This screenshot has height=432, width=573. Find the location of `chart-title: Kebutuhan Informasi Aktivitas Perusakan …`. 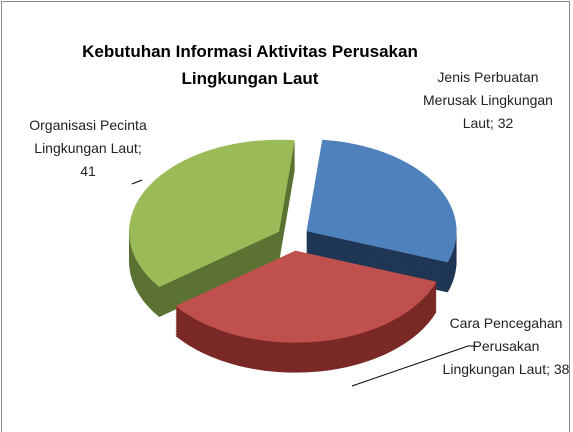

chart-title: Kebutuhan Informasi Aktivitas Perusakan … is located at coordinates (250, 65).